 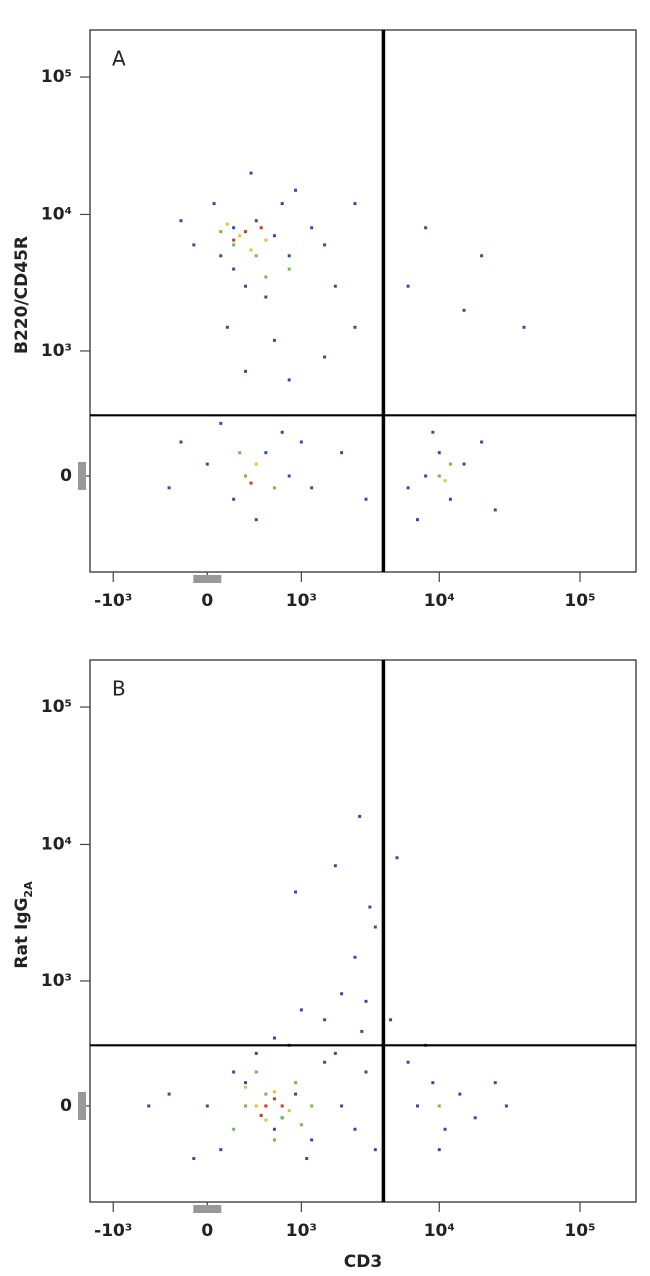 What do you see at coordinates (56, 844) in the screenshot?
I see `y-tick-label: 10⁴` at bounding box center [56, 844].